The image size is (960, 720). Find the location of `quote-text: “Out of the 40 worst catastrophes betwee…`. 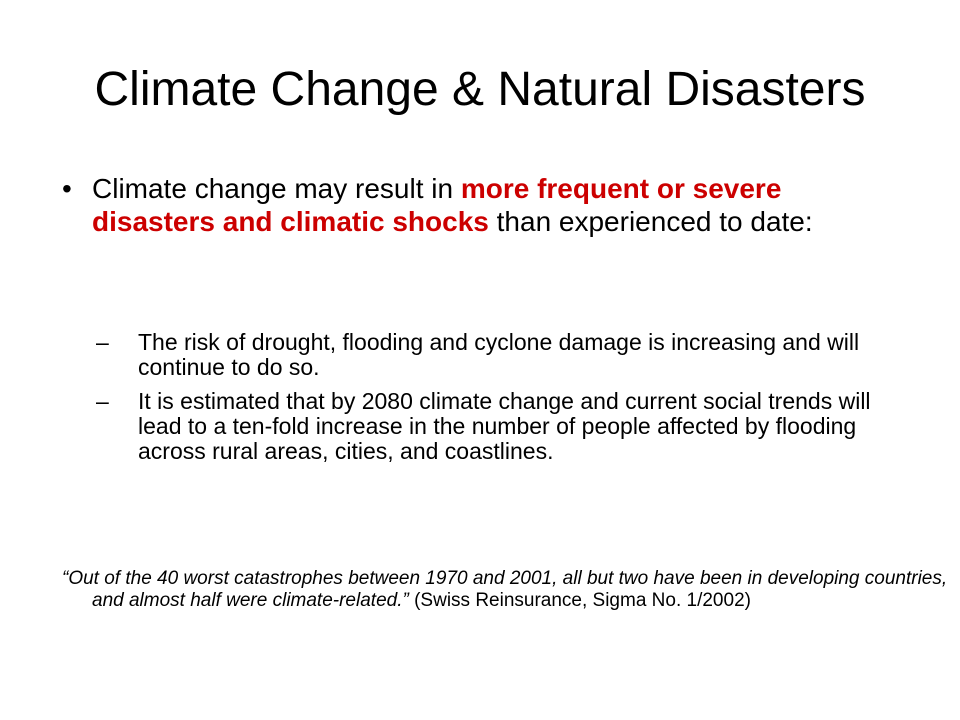

quote-text: “Out of the 40 worst catastrophes betwee… is located at coordinates (505, 589).